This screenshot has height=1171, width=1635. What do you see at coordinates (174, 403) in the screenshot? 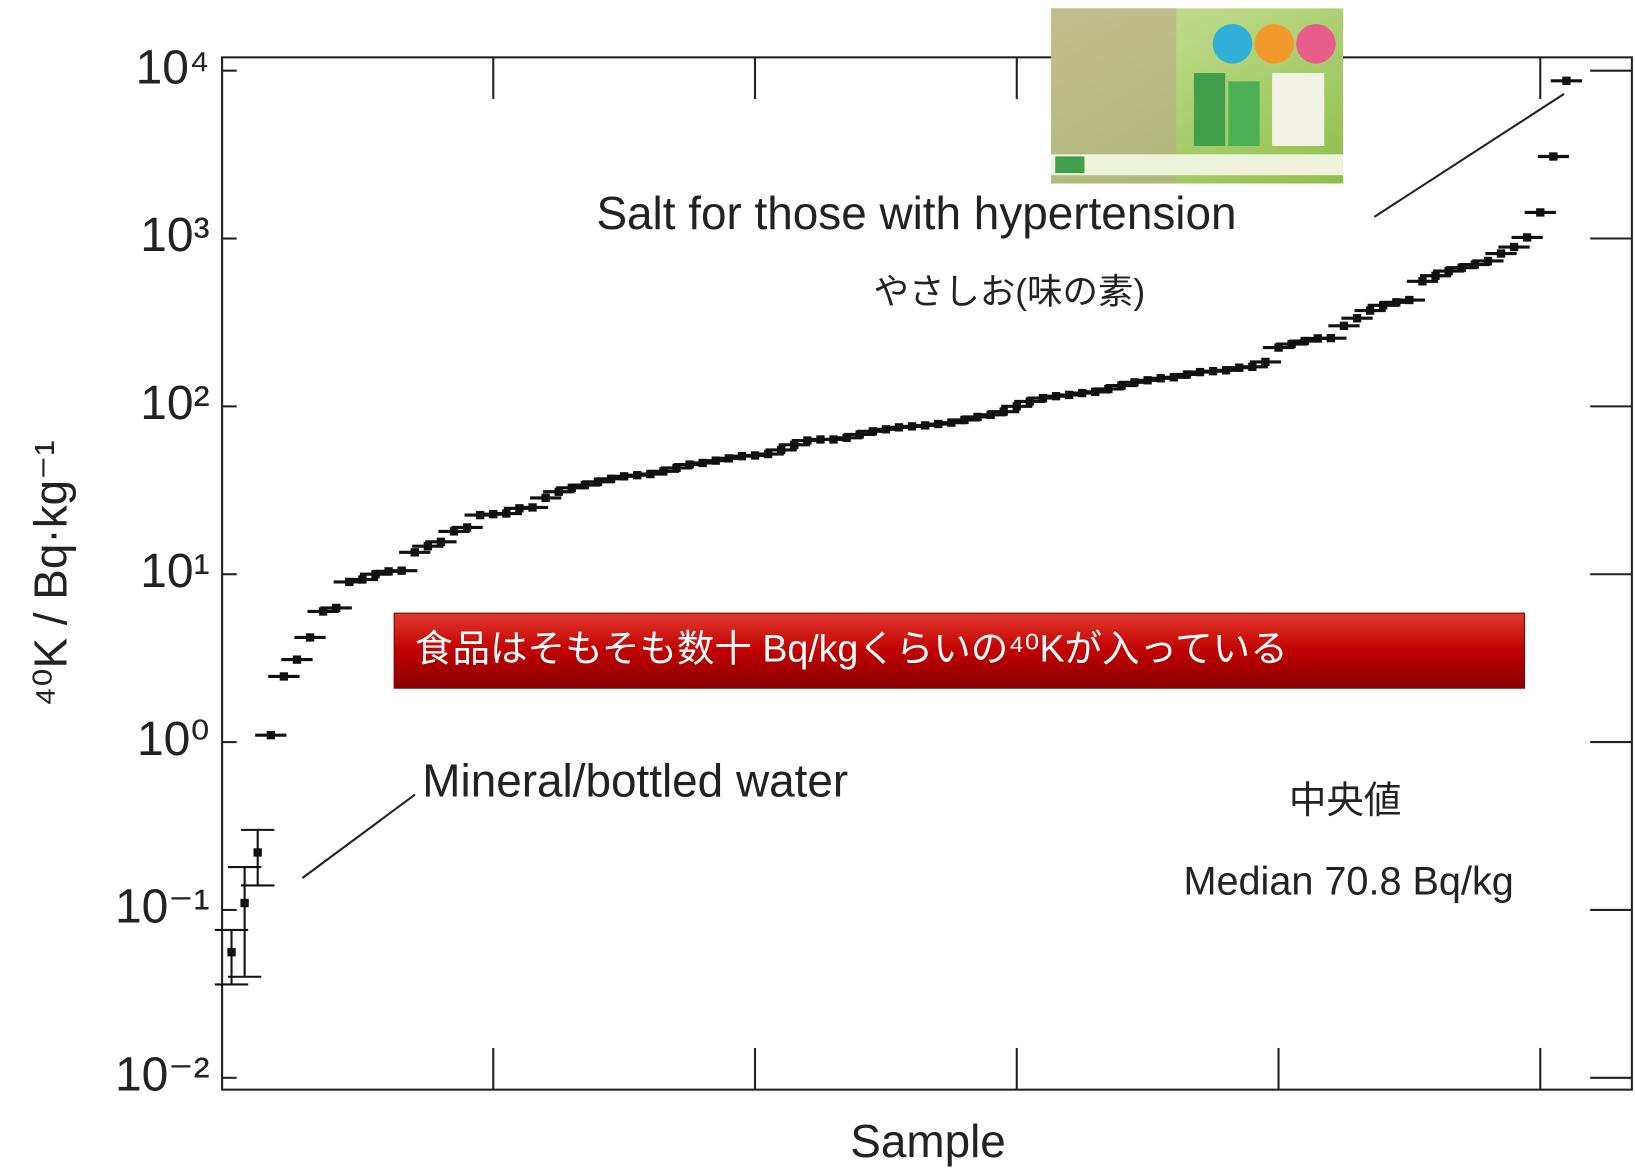
I see `y-tick-label: 10²` at bounding box center [174, 403].